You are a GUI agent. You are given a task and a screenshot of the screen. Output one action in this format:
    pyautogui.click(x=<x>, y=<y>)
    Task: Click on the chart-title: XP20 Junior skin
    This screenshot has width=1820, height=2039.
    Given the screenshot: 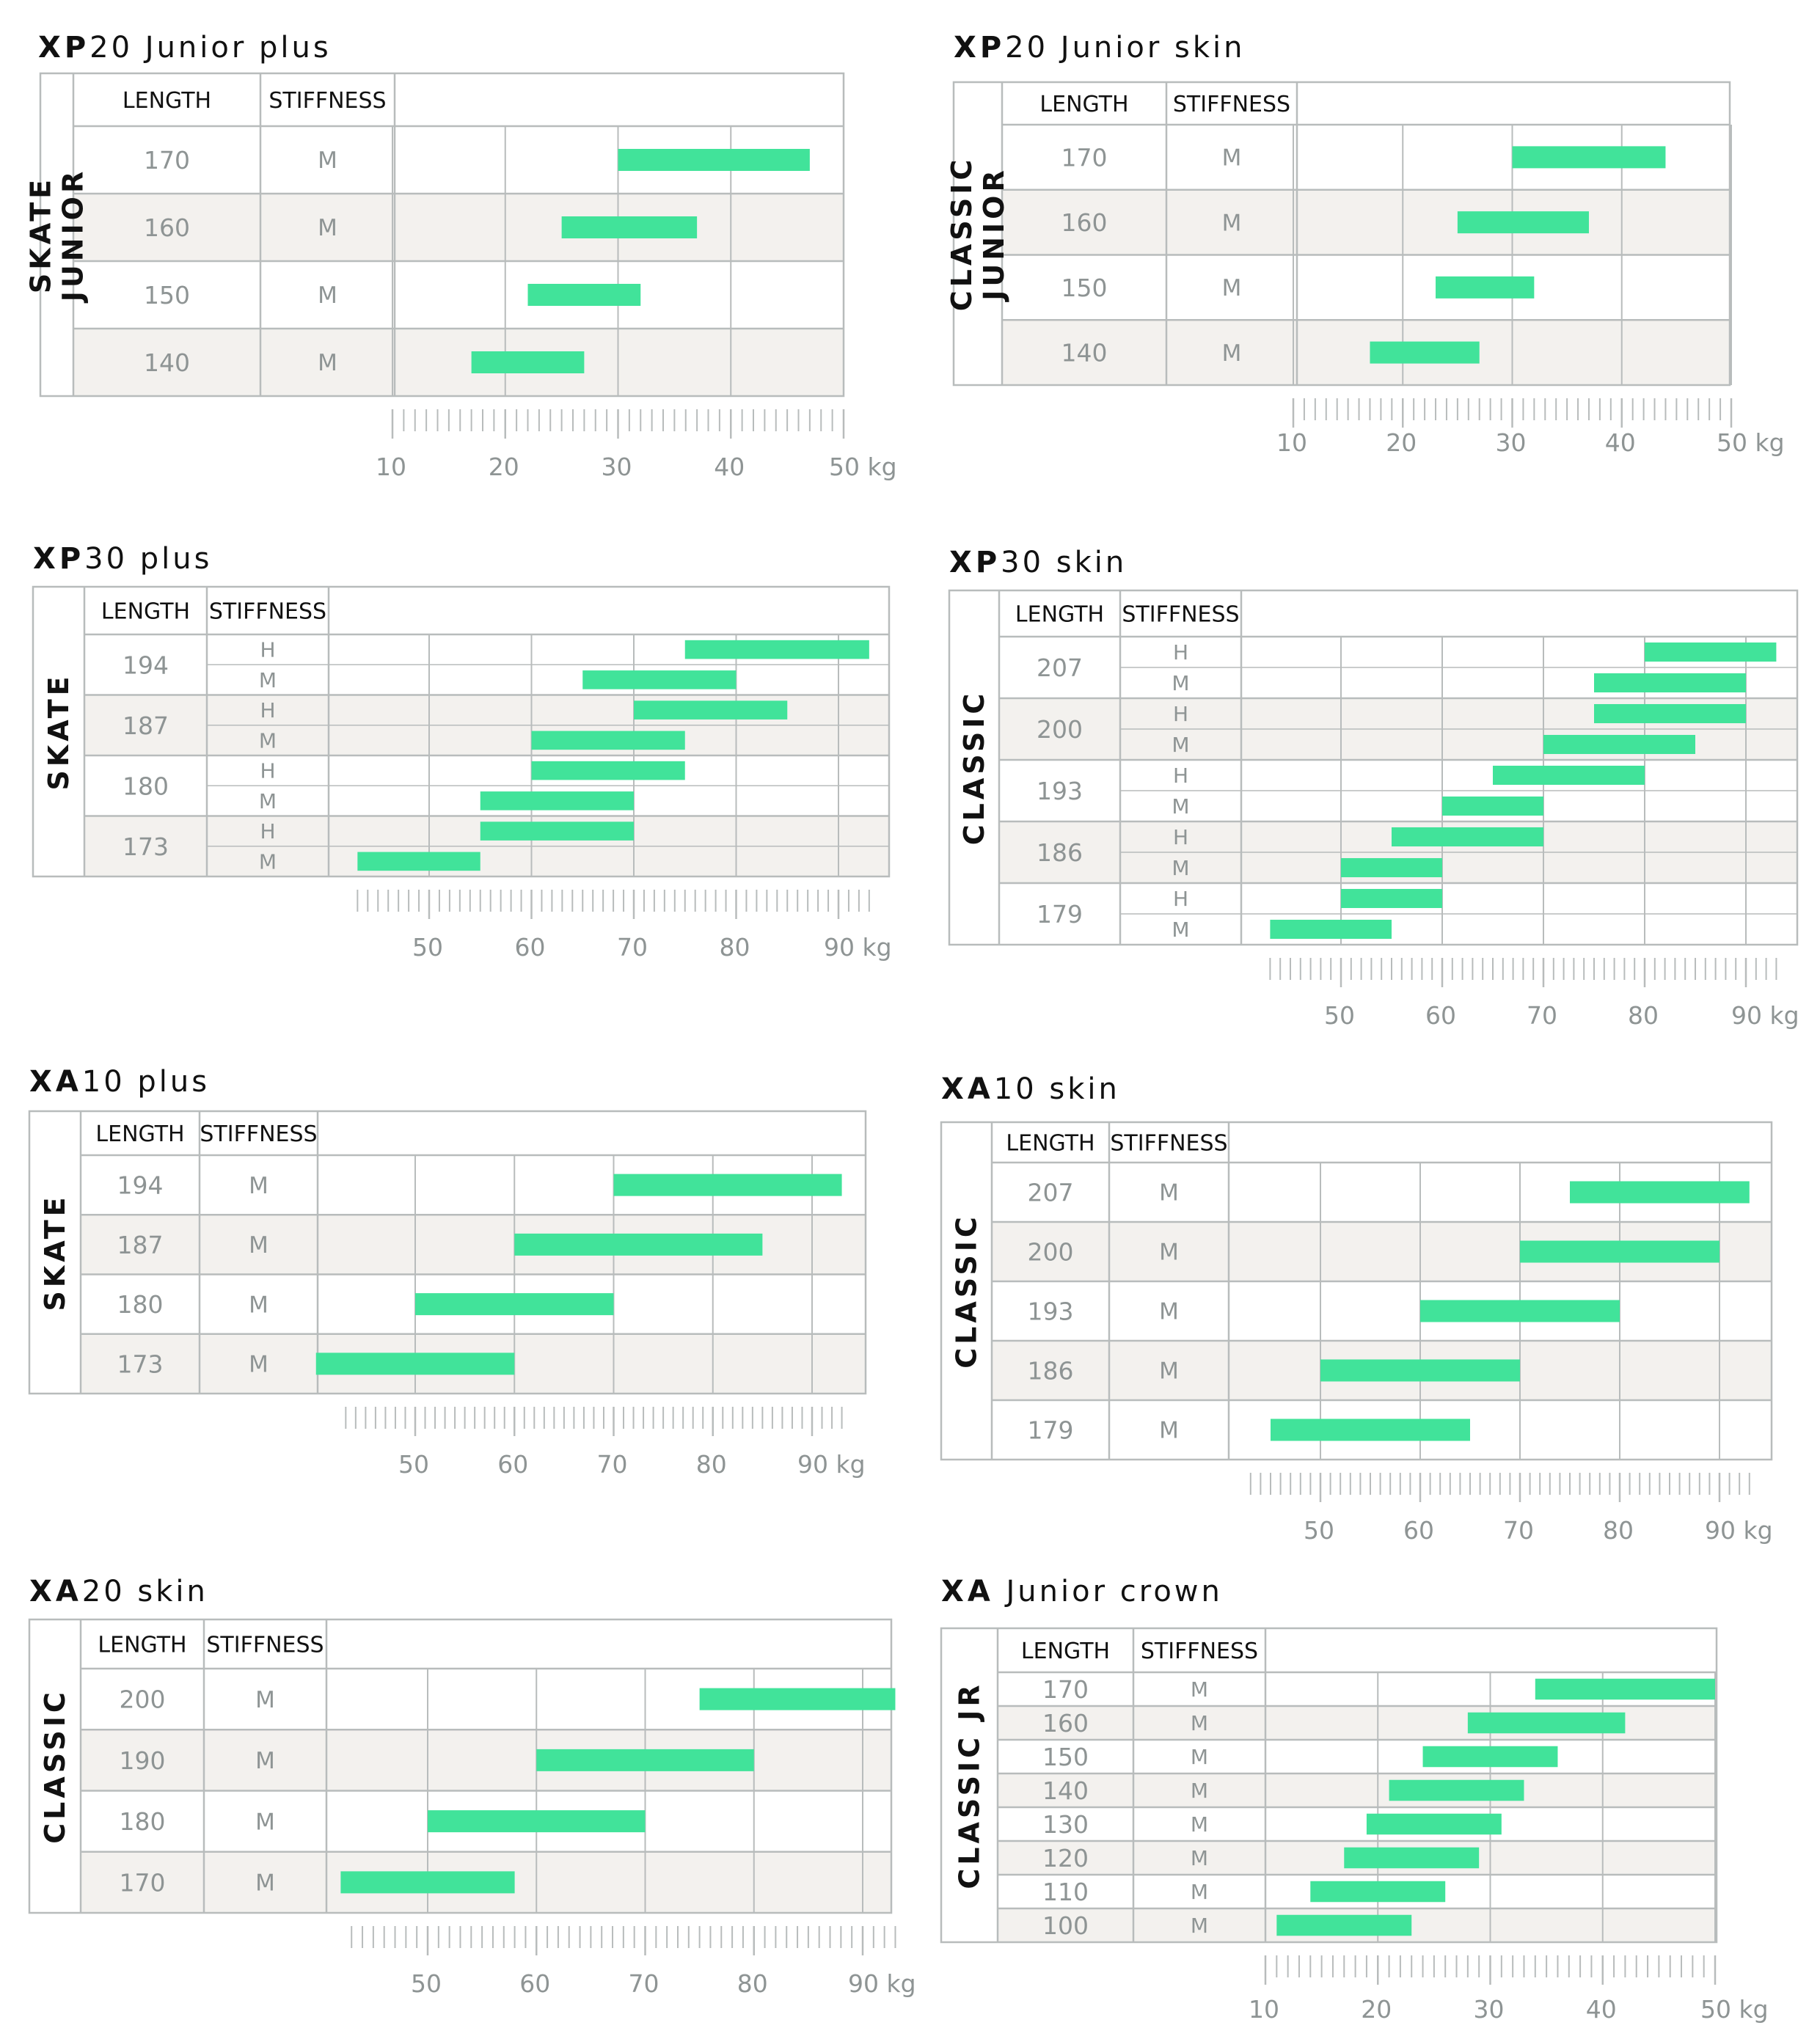 What is the action you would take?
    pyautogui.click(x=1099, y=48)
    